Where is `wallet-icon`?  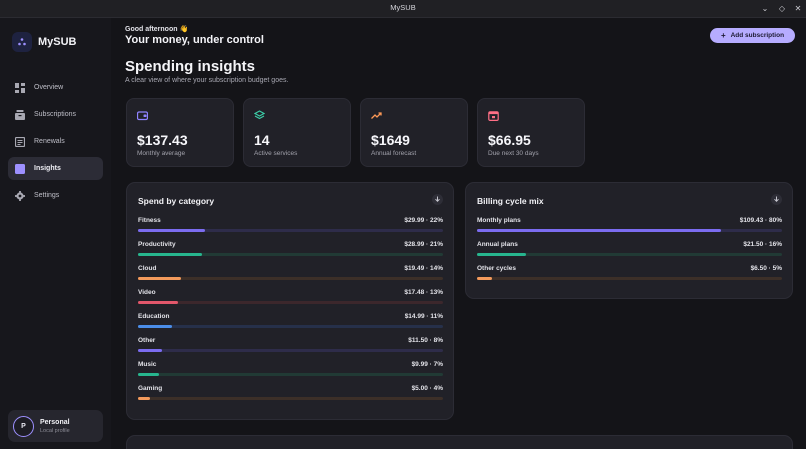
wallet-icon is located at coordinates (142, 116).